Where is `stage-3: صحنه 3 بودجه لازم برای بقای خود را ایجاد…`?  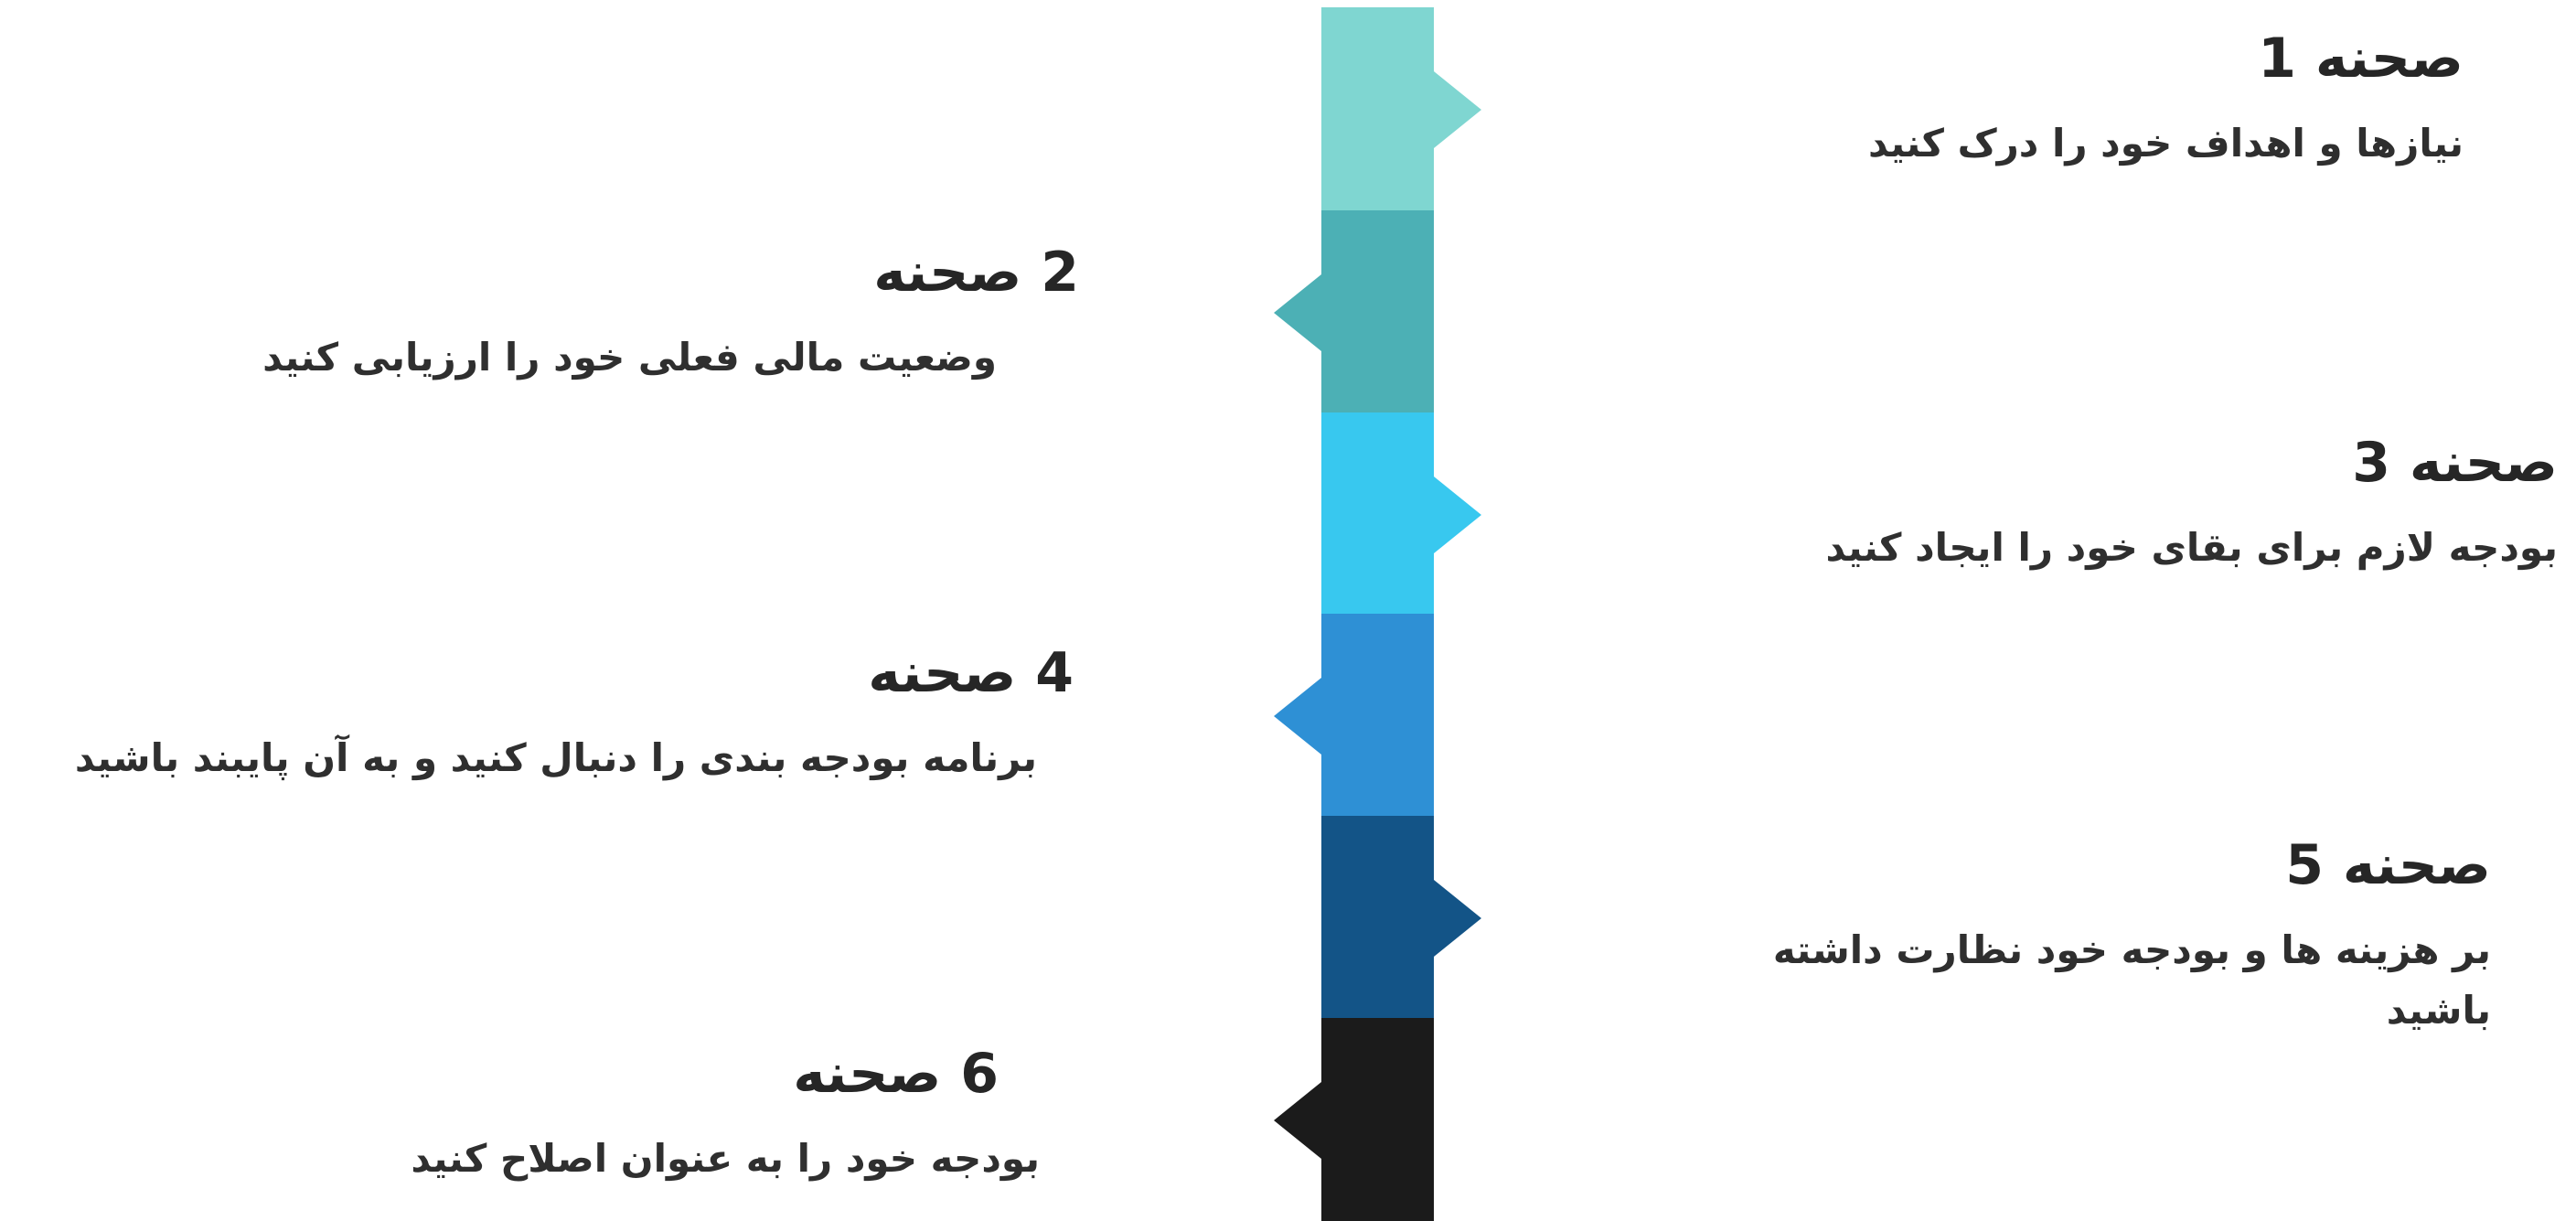
stage-3: صحنه 3 بودجه لازم برای بقای خود را ایجاد… is located at coordinates (2183, 504).